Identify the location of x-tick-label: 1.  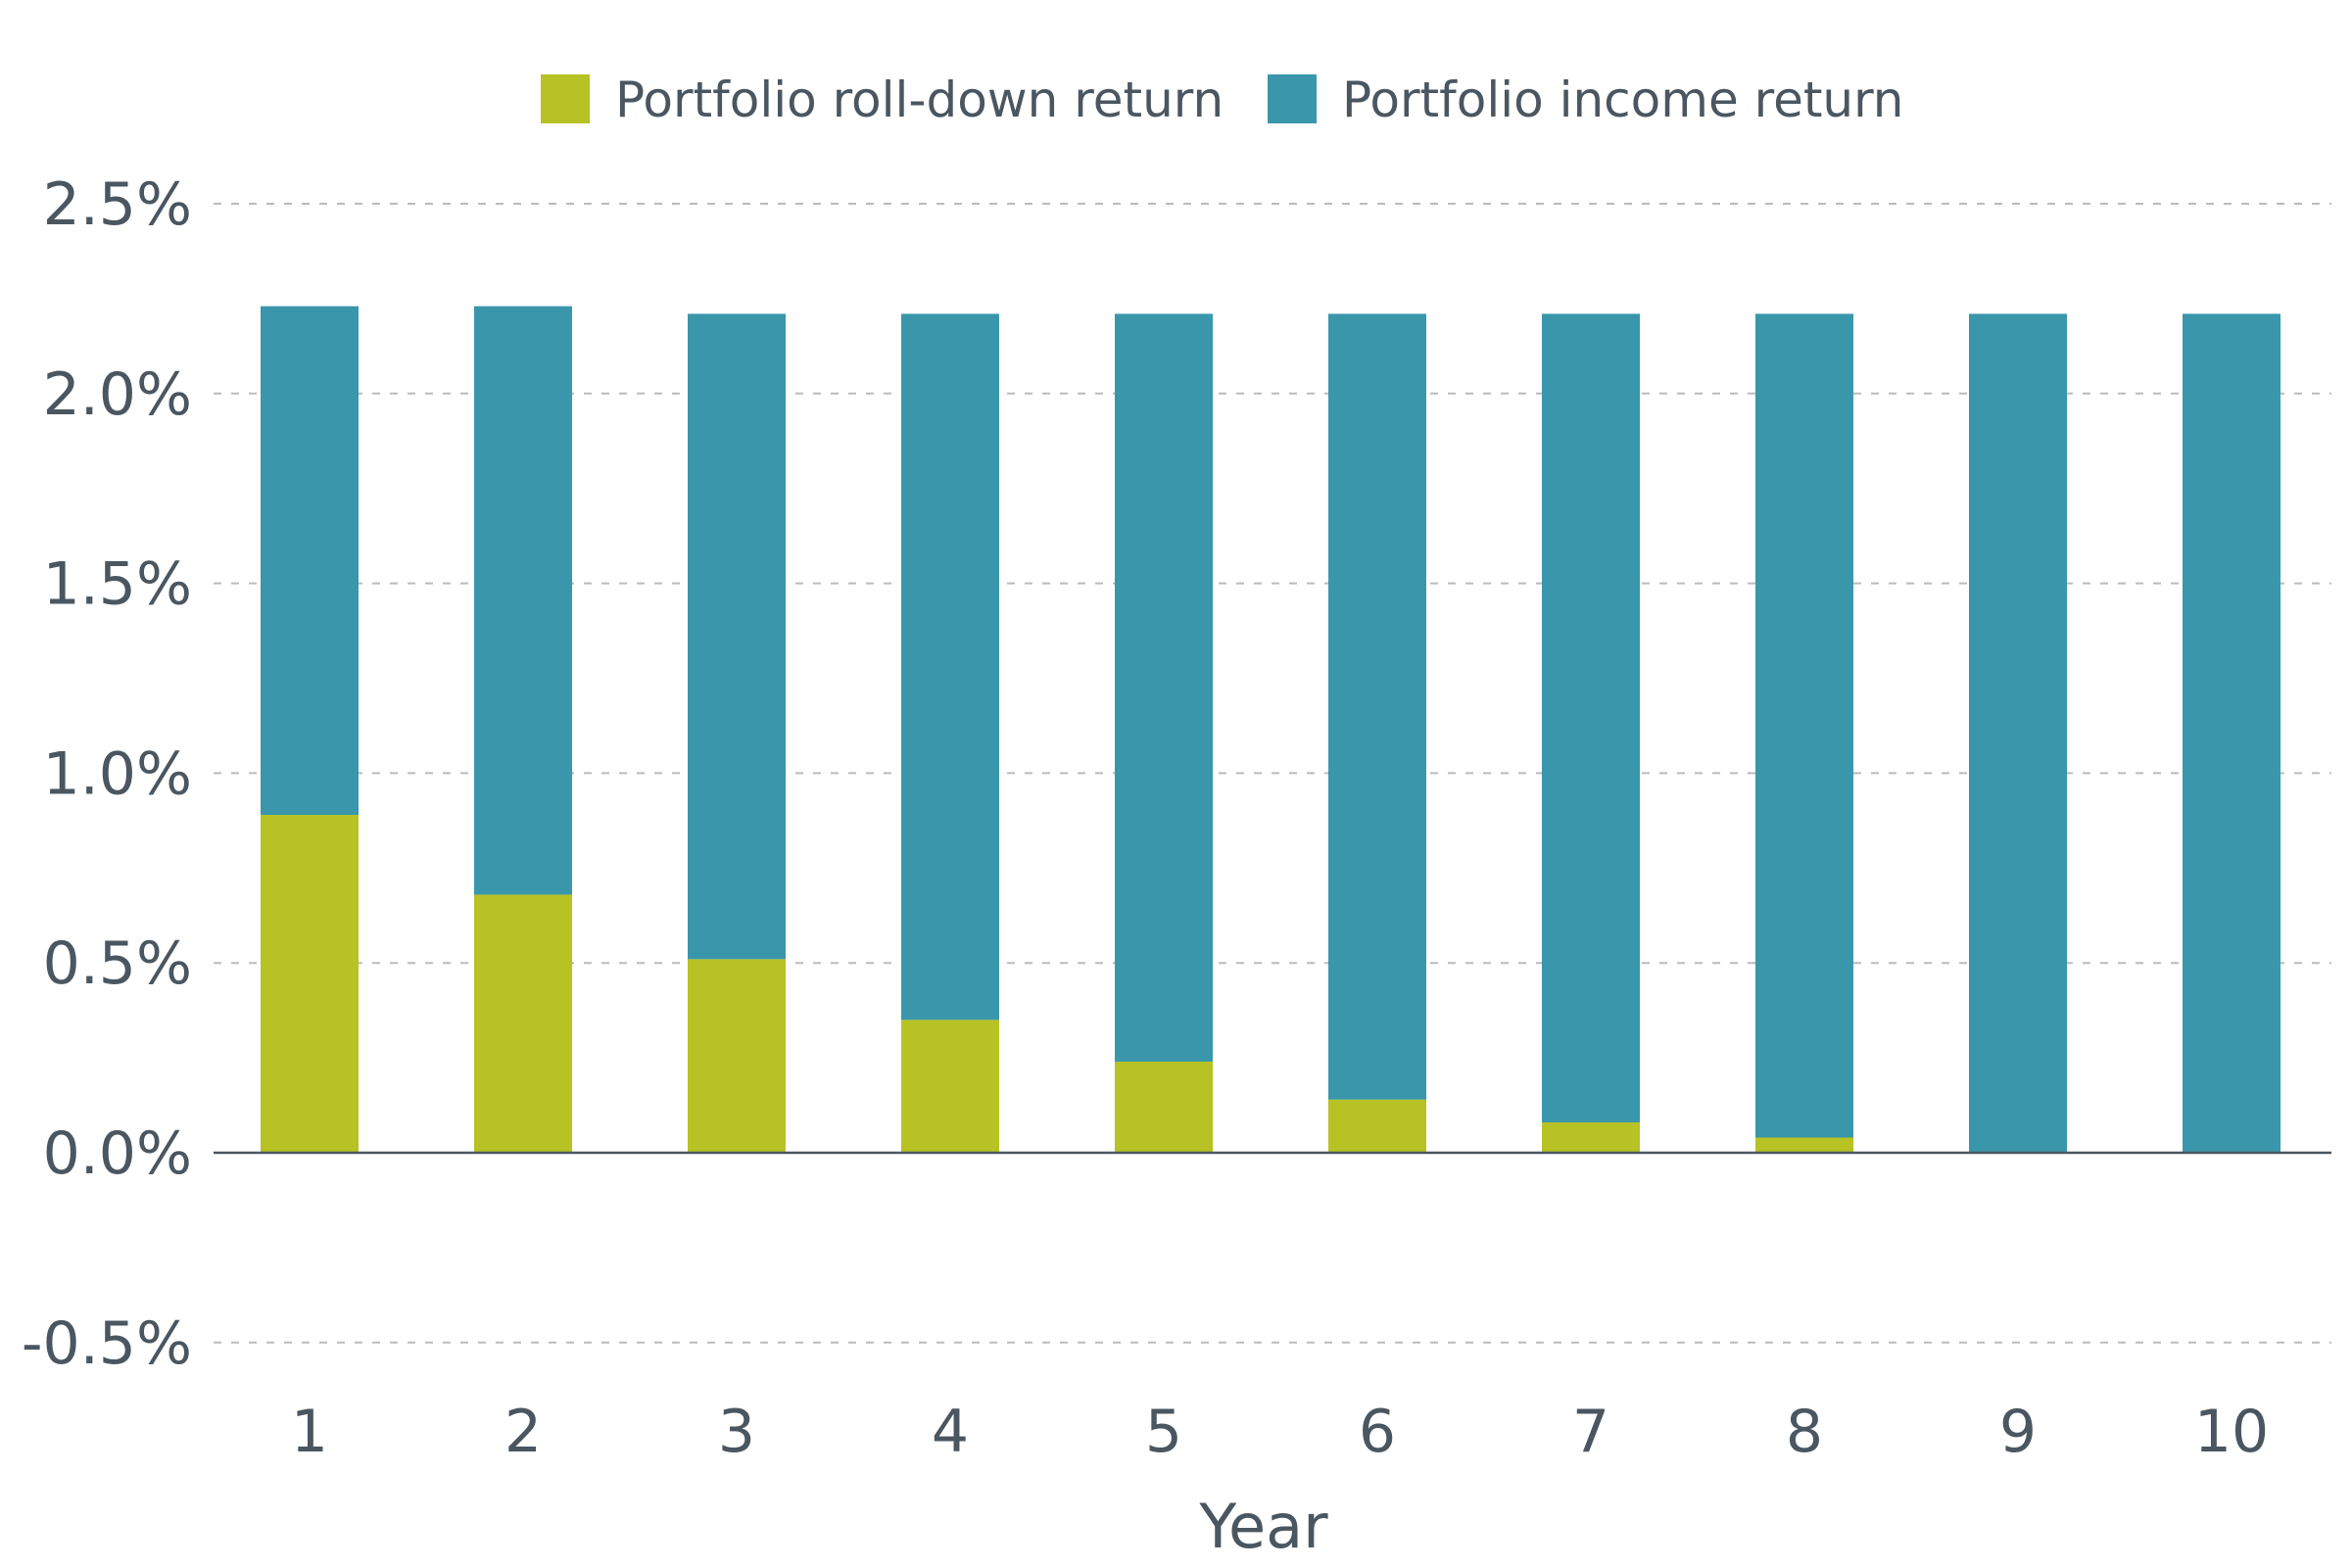
(309, 1432).